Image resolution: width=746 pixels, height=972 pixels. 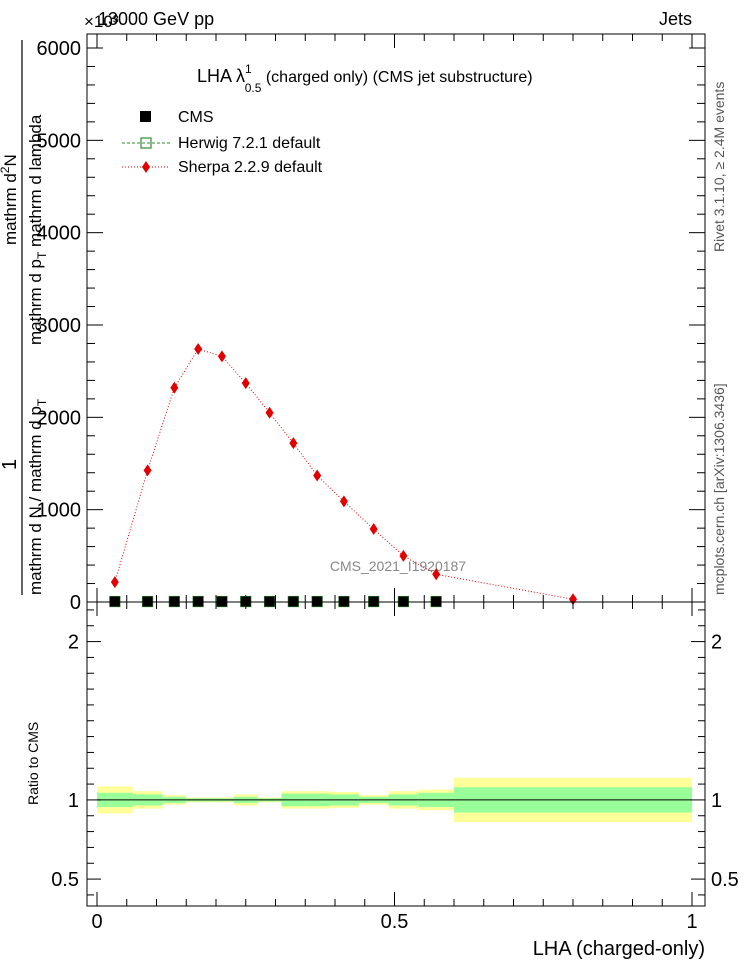 I want to click on legend-herwig-label: Herwig 7.2.1 default, so click(x=249, y=143).